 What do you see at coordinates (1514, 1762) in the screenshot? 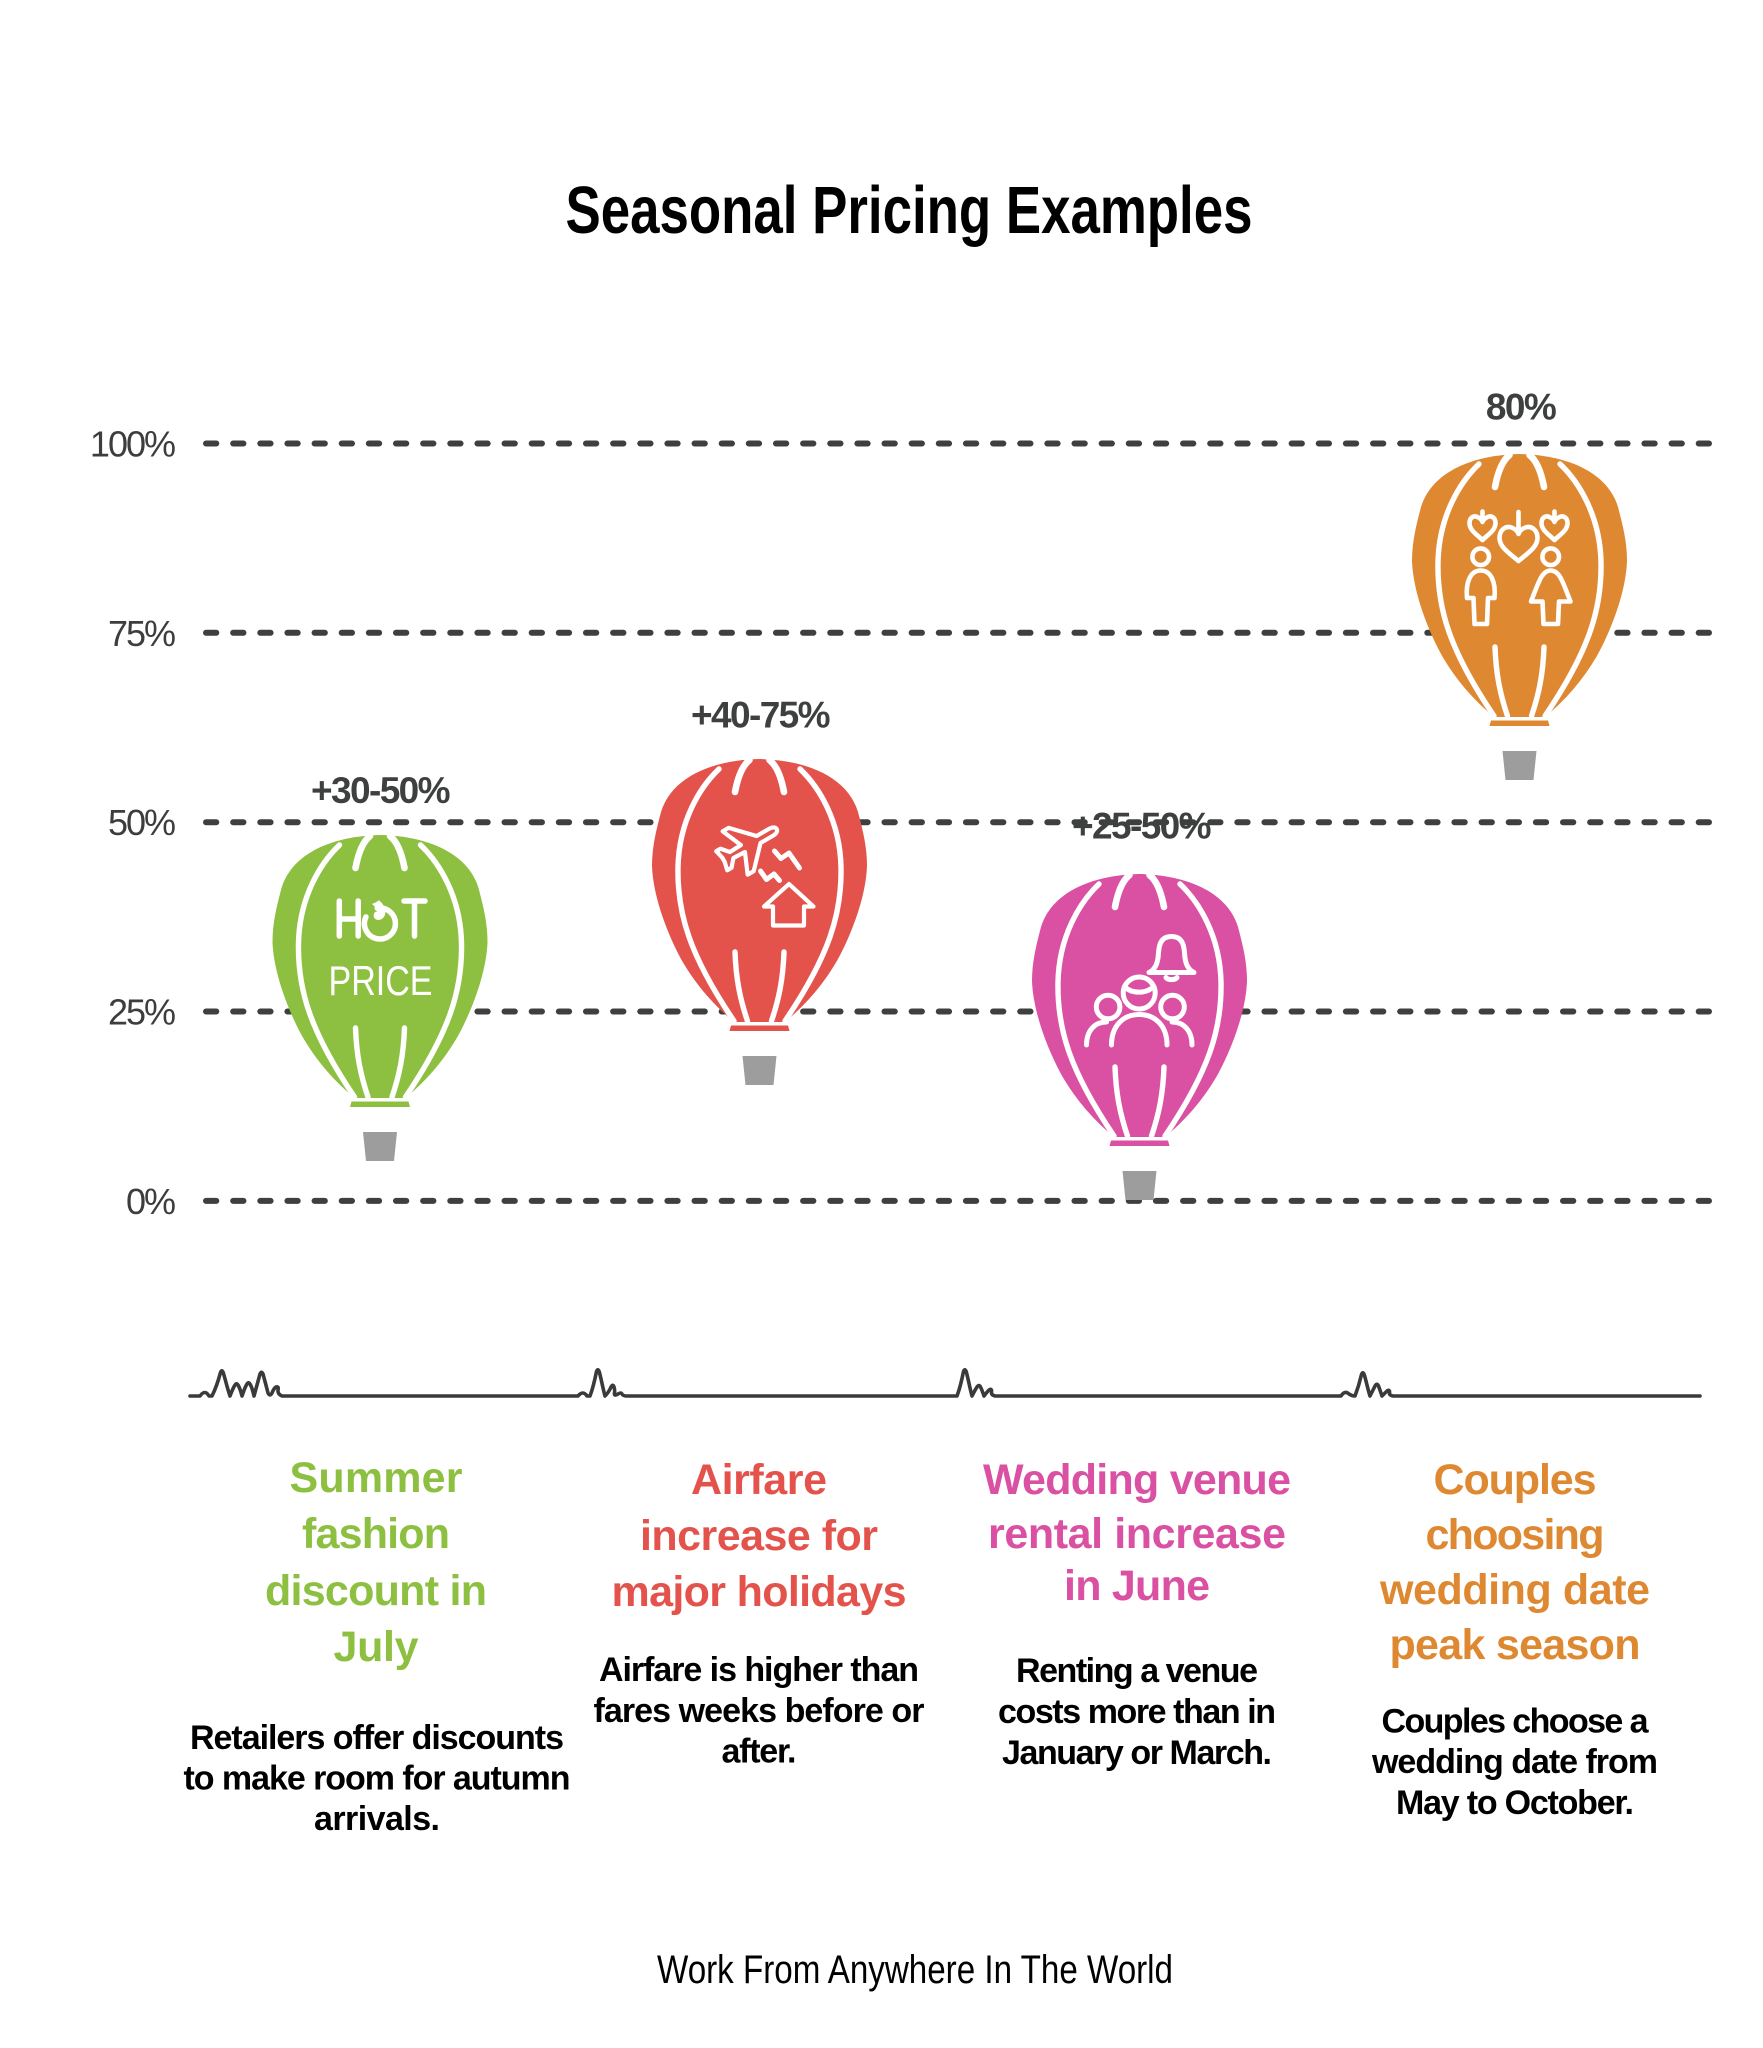
I see `svg-text: wedding date from` at bounding box center [1514, 1762].